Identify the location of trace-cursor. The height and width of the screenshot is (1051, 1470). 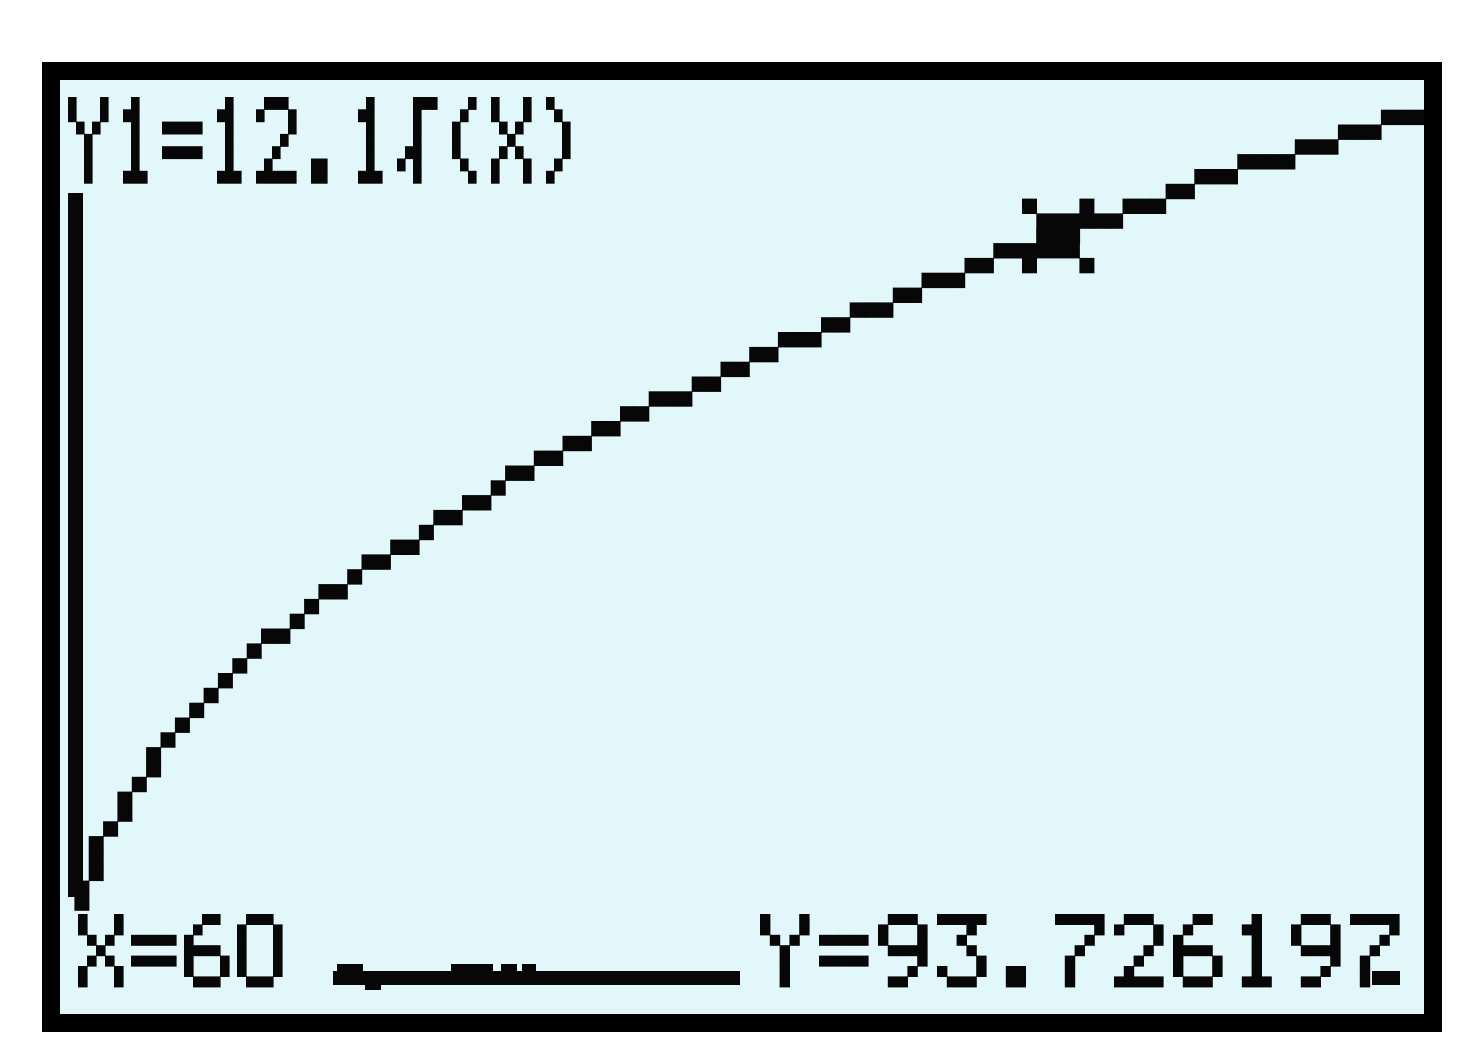
(1058, 236).